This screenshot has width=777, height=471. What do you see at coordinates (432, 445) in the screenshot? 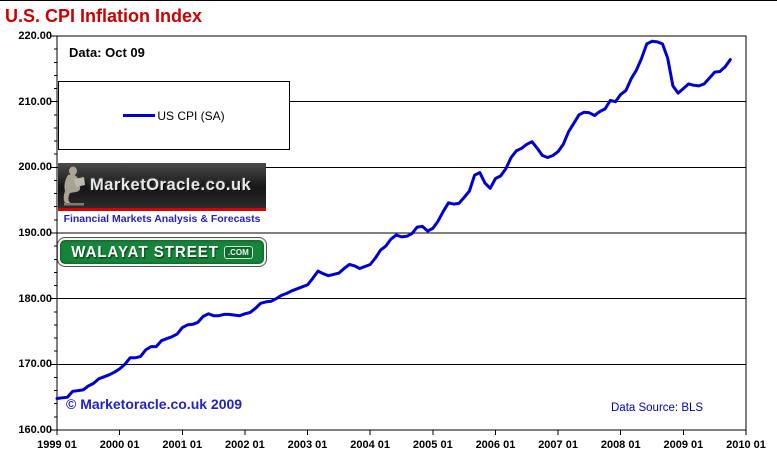
I see `x-tick-label: 2005 01` at bounding box center [432, 445].